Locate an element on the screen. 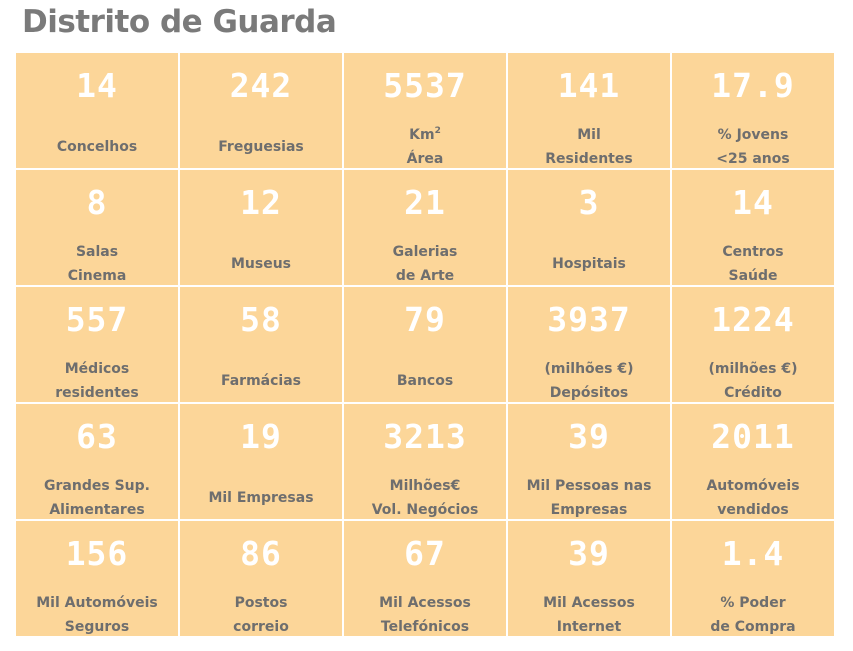  stat-label-line2: Depósitos is located at coordinates (589, 393).